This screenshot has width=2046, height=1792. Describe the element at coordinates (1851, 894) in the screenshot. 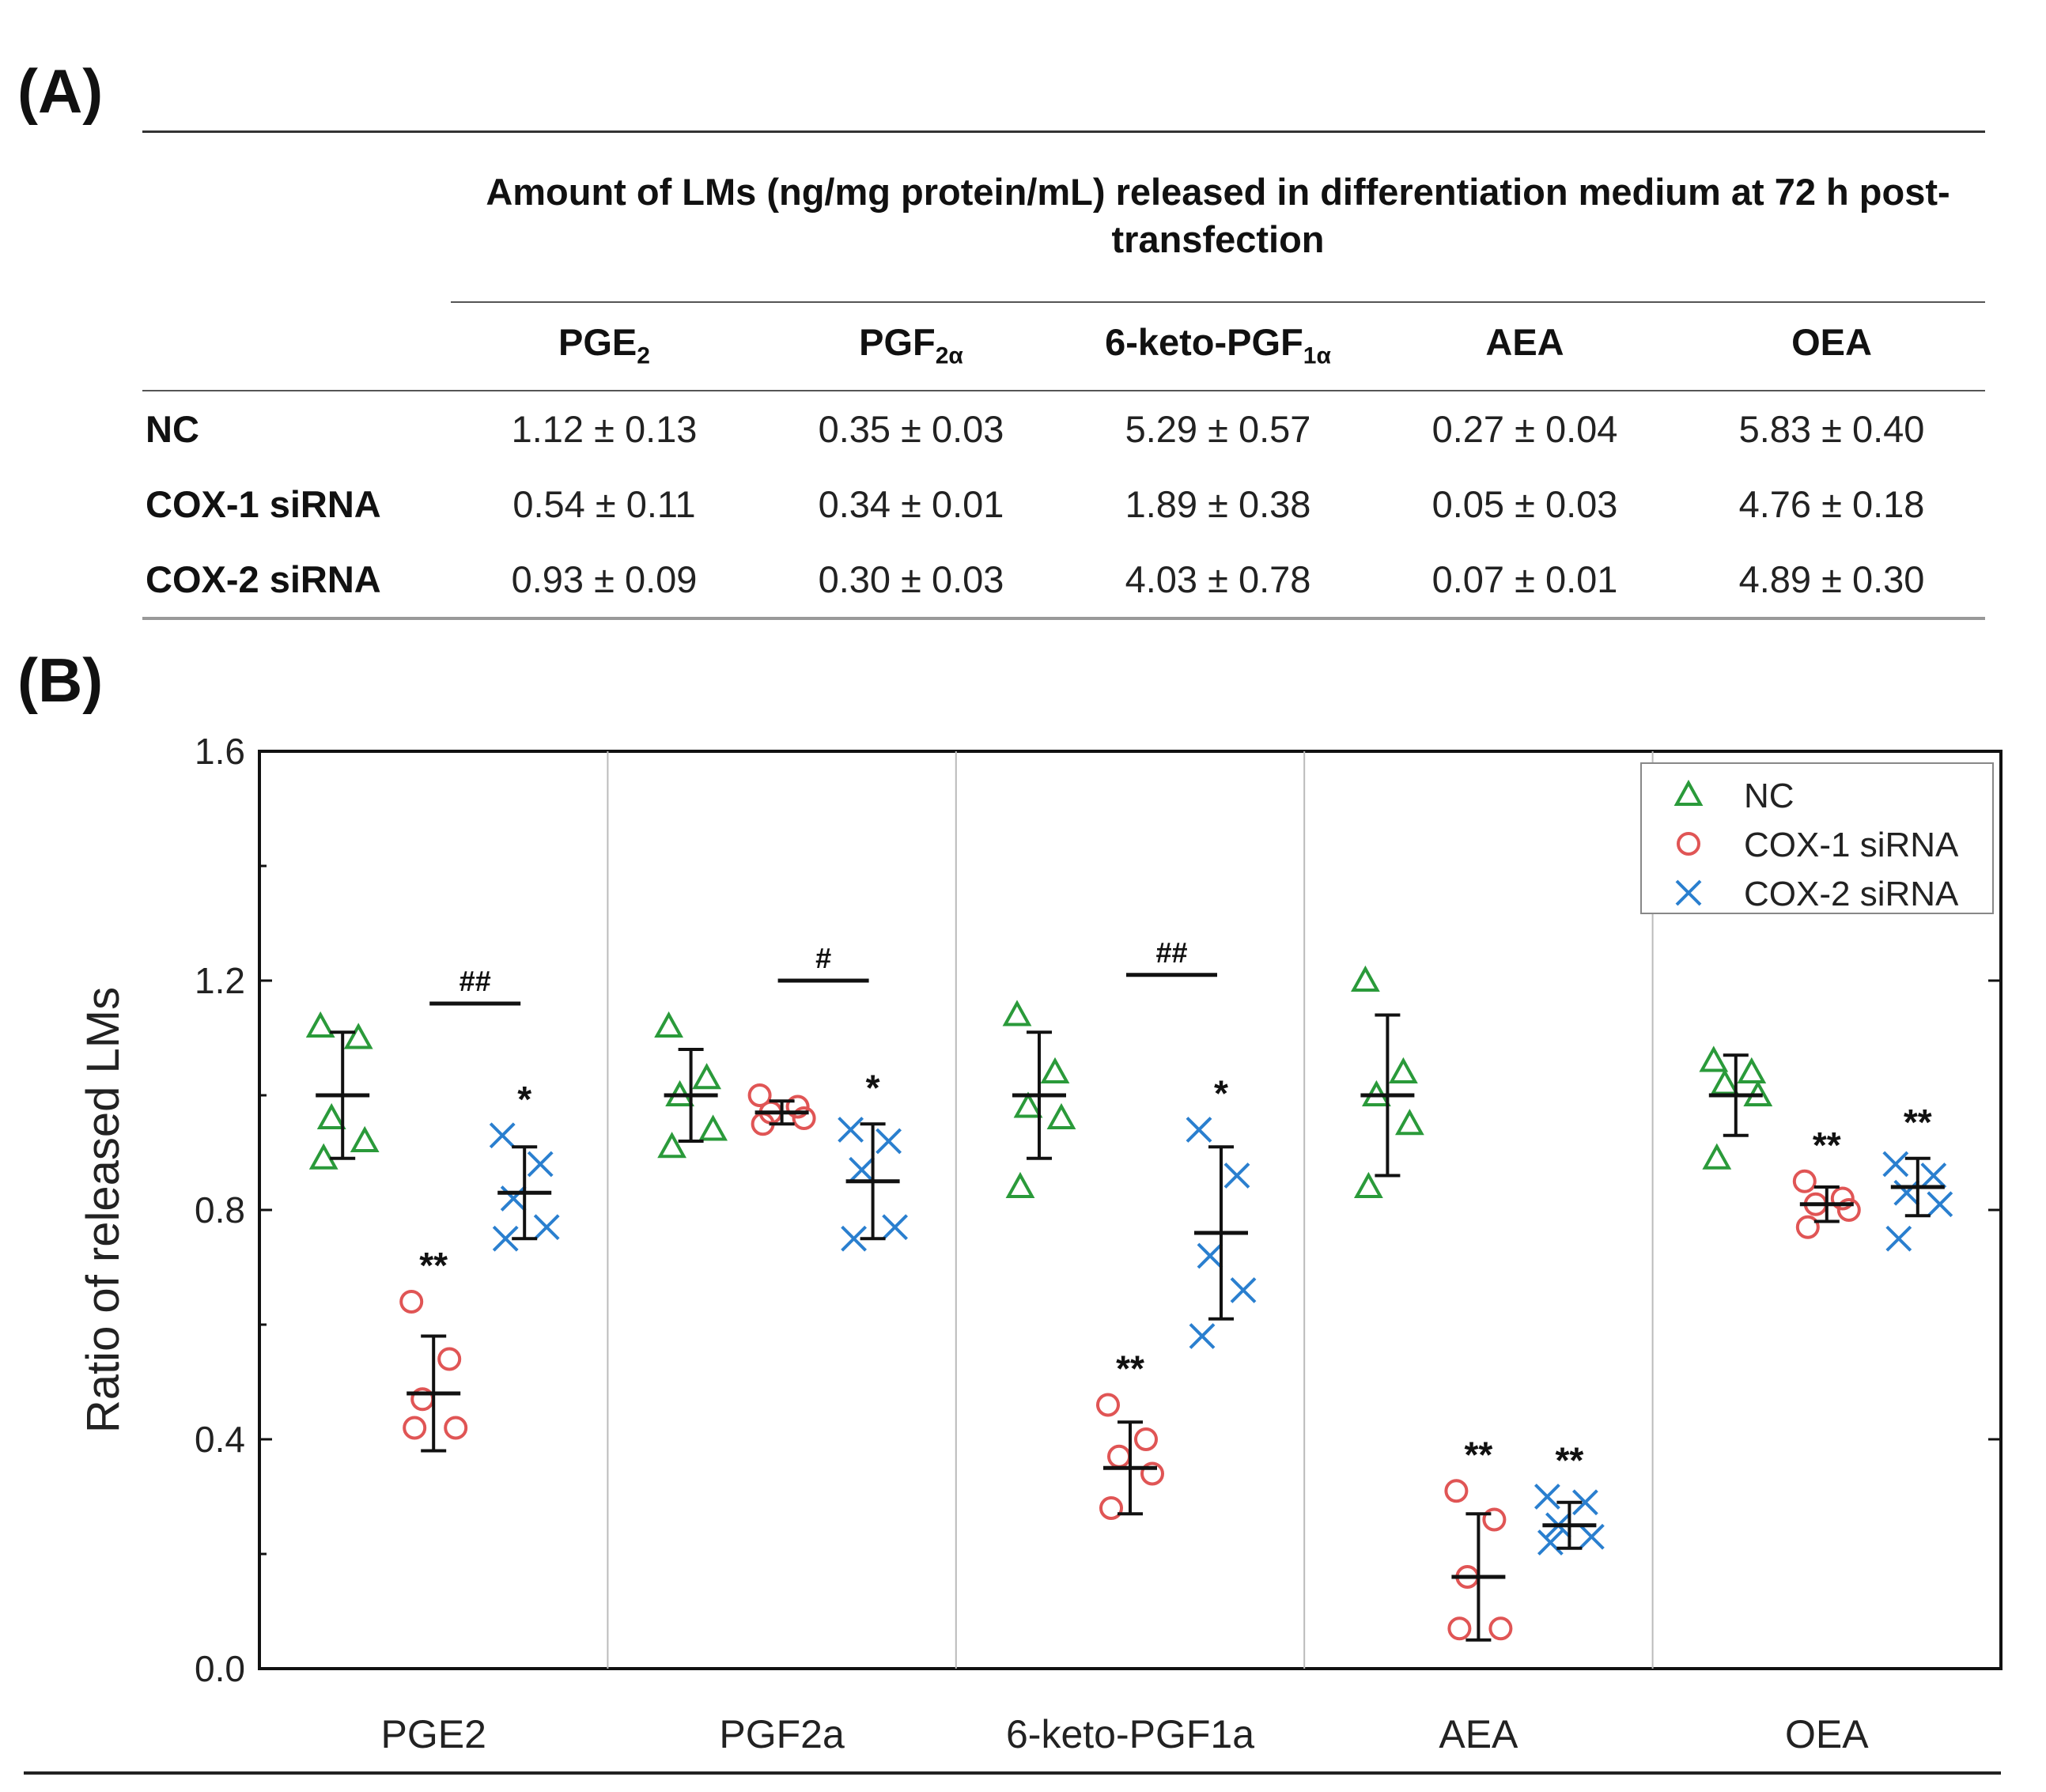

I see `legend-label: COX-2 siRNA` at that location.